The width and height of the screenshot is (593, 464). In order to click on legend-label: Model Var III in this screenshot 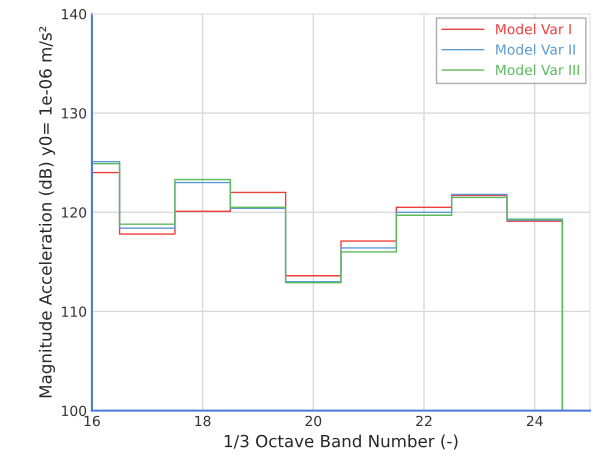, I will do `click(537, 70)`.